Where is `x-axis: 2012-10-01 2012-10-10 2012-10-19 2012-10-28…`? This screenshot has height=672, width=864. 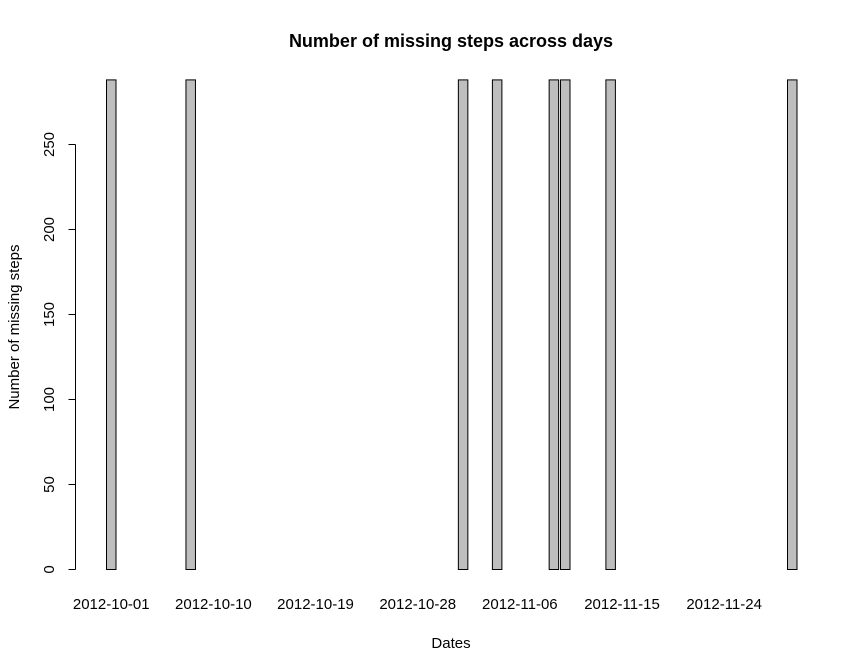
x-axis: 2012-10-01 2012-10-10 2012-10-19 2012-10-28… is located at coordinates (417, 604).